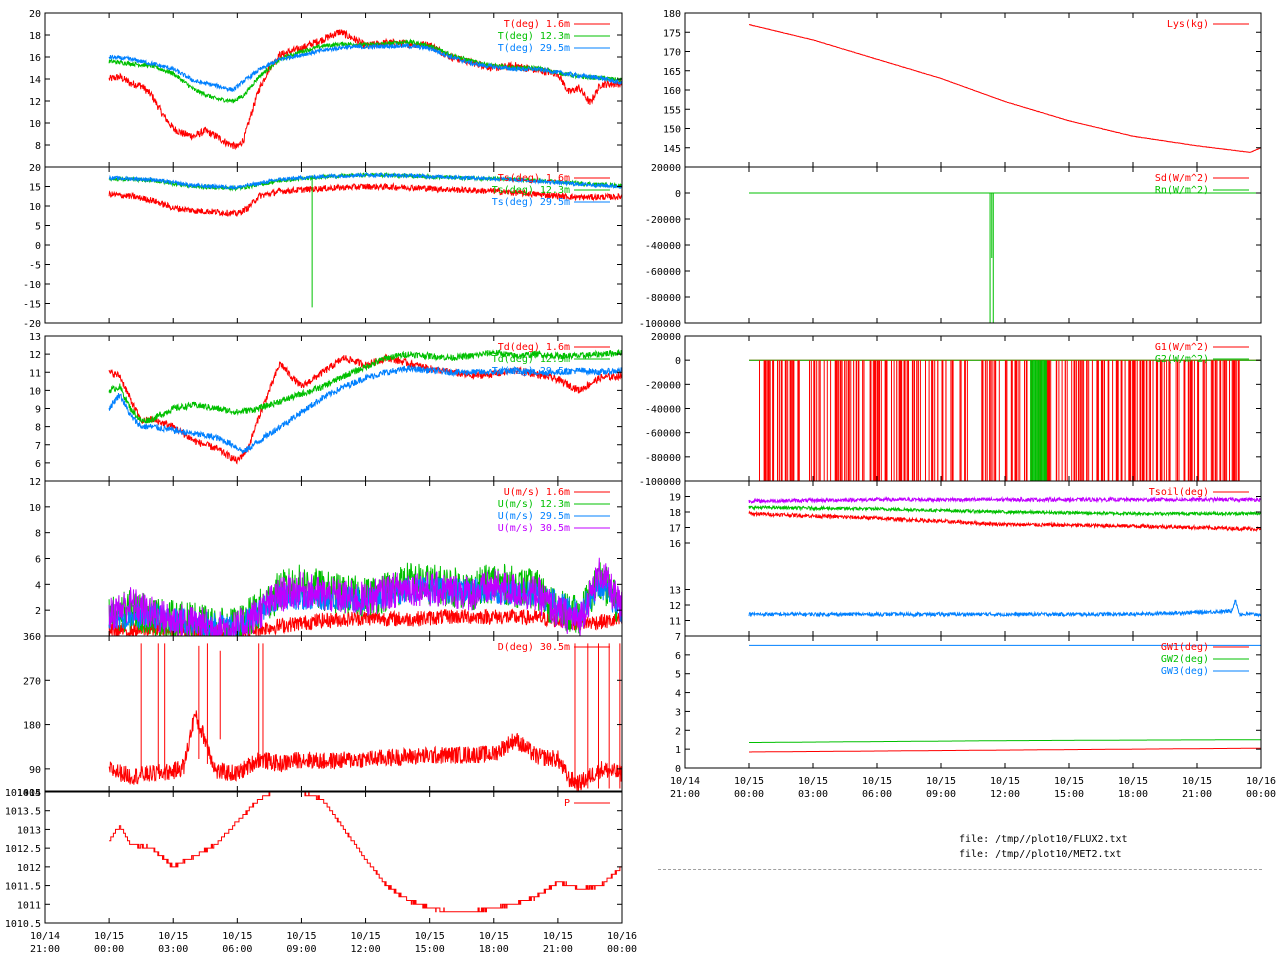 This screenshot has height=960, width=1280. Describe the element at coordinates (35, 337) in the screenshot. I see `y-tick-label-dewpoint: 13` at that location.